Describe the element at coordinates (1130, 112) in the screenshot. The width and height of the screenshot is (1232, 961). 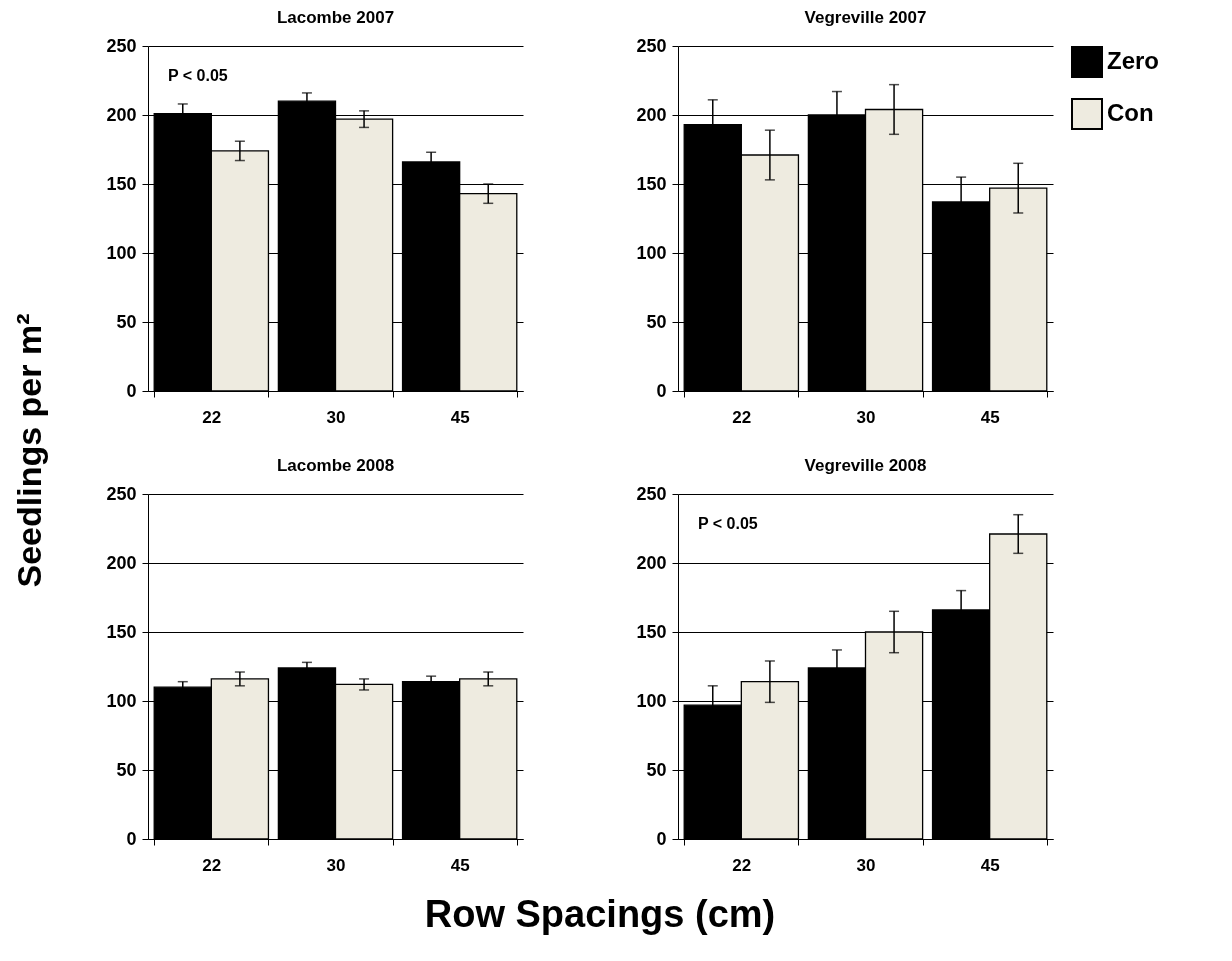
I see `legend-label: Con` at that location.